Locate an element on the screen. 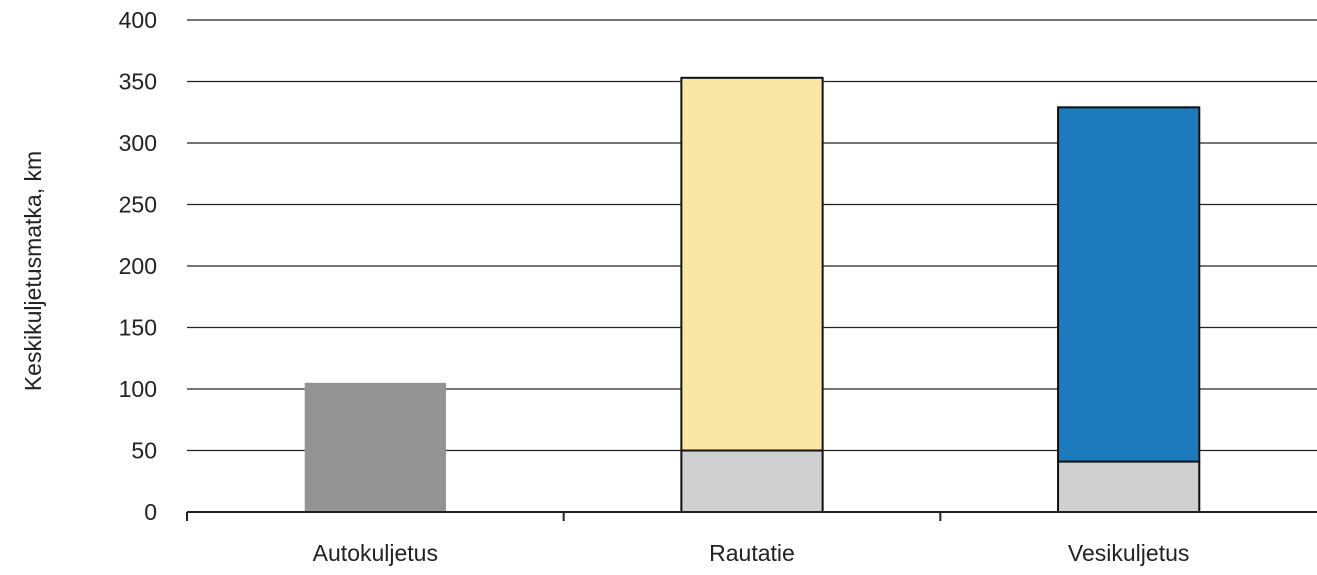 The width and height of the screenshot is (1317, 575). y-tick-label: 0 is located at coordinates (150, 512).